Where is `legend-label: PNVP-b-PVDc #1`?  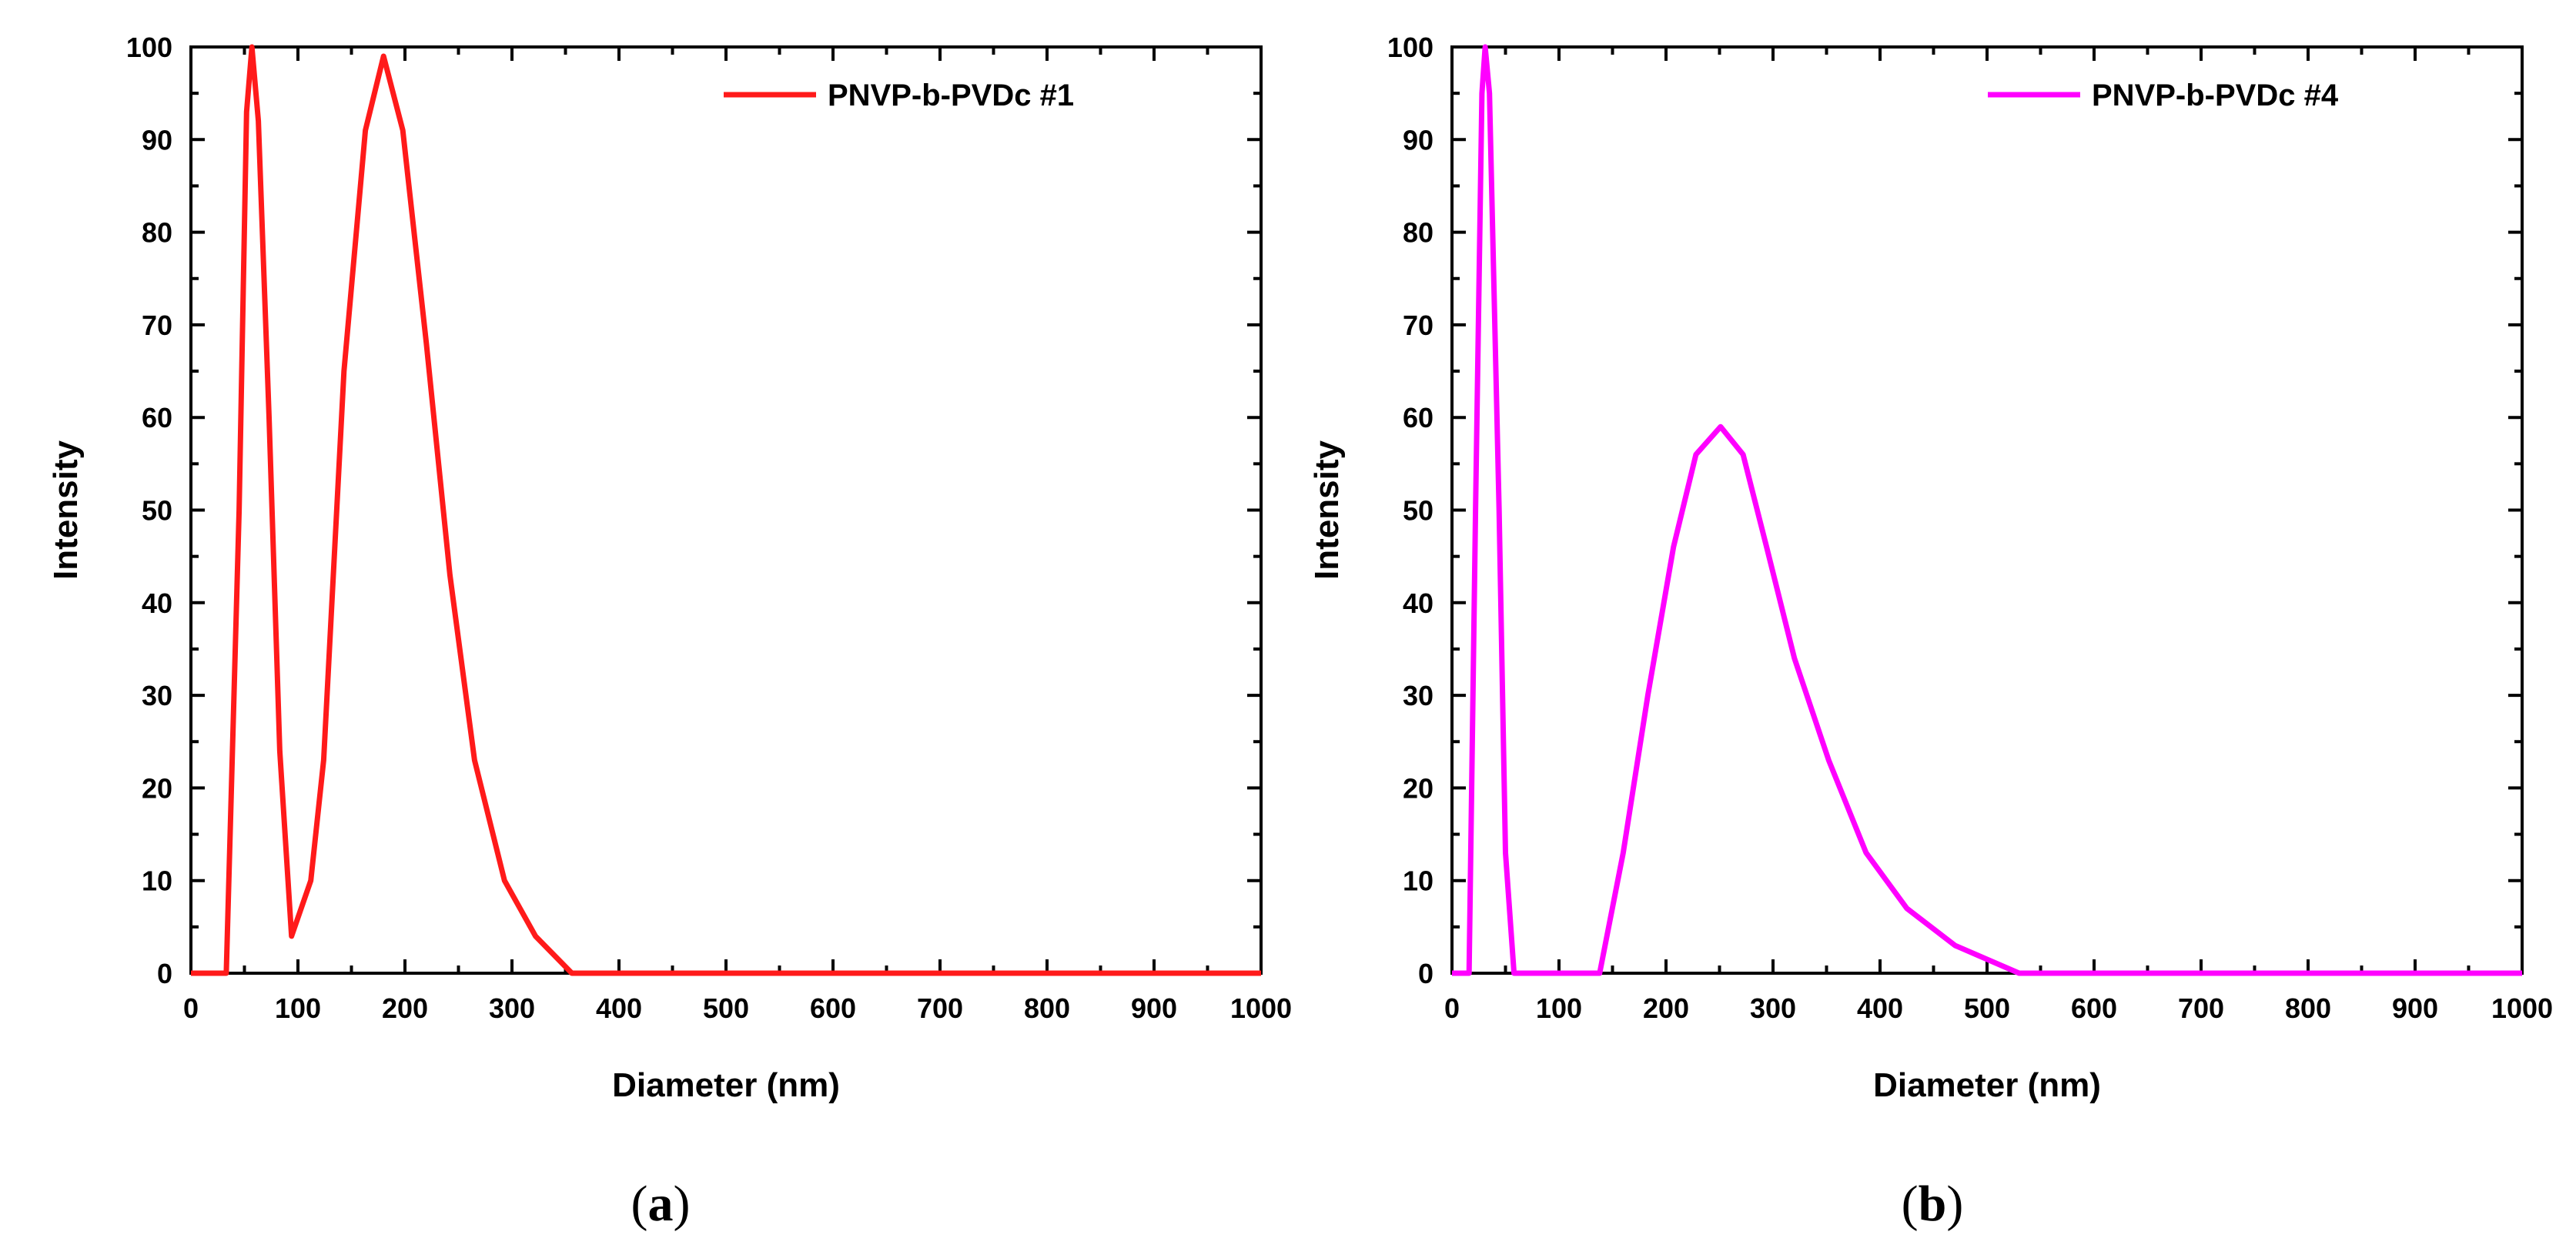 legend-label: PNVP-b-PVDc #1 is located at coordinates (951, 95).